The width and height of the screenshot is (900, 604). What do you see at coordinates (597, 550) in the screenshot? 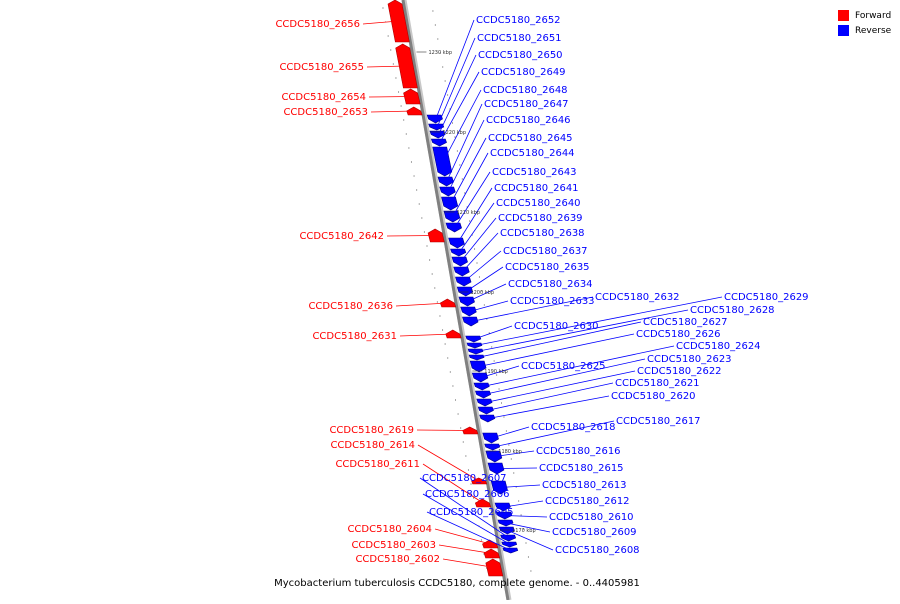
I see `gene-label-ccdc5180-2608: CCDC5180_2608` at bounding box center [597, 550].